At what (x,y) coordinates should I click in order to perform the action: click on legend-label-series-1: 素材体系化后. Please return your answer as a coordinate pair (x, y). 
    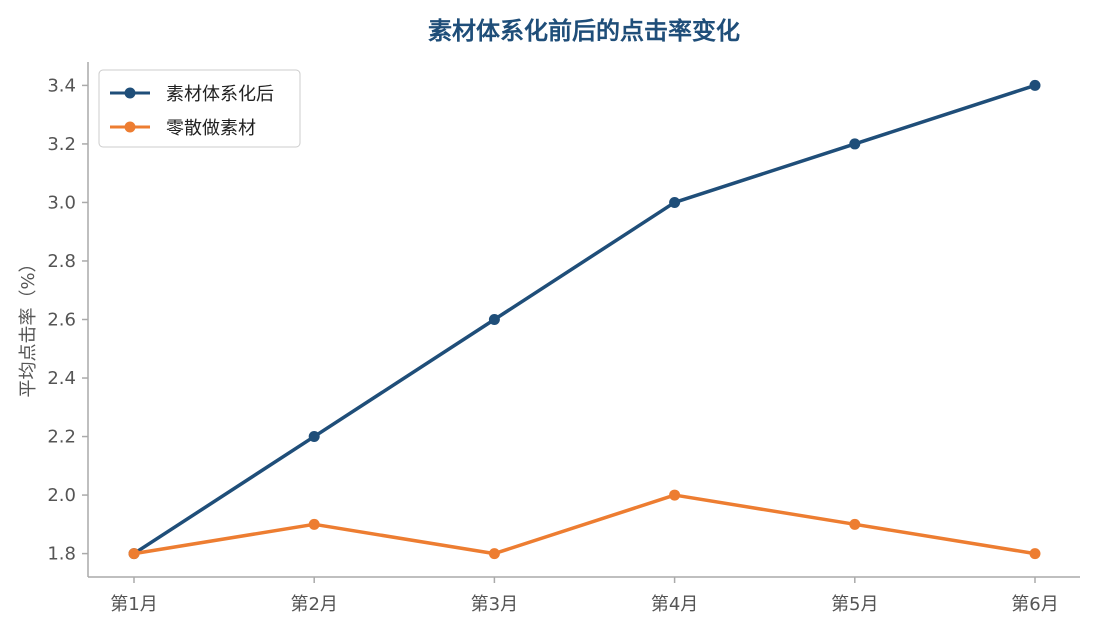
    Looking at the image, I should click on (220, 94).